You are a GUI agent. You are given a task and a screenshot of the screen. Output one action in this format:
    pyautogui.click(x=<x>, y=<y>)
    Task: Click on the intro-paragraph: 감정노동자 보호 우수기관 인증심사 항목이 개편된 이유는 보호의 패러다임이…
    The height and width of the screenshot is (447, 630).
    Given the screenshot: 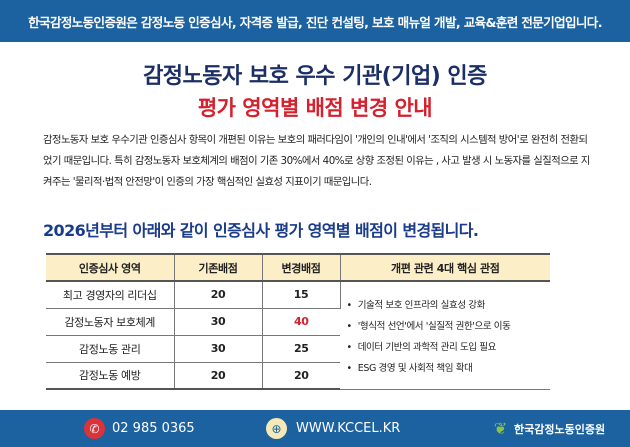 What is the action you would take?
    pyautogui.click(x=316, y=161)
    